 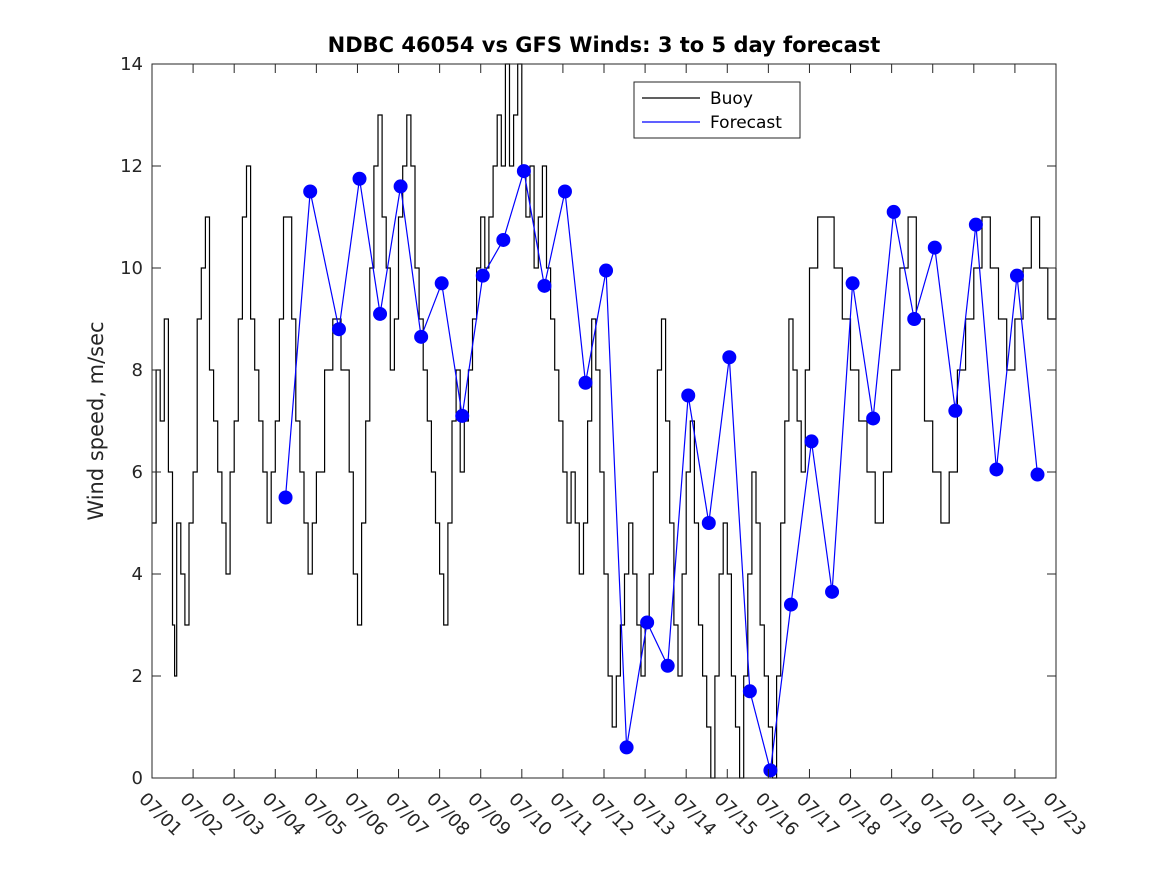 I want to click on y-tick-label: 14, so click(x=131, y=64).